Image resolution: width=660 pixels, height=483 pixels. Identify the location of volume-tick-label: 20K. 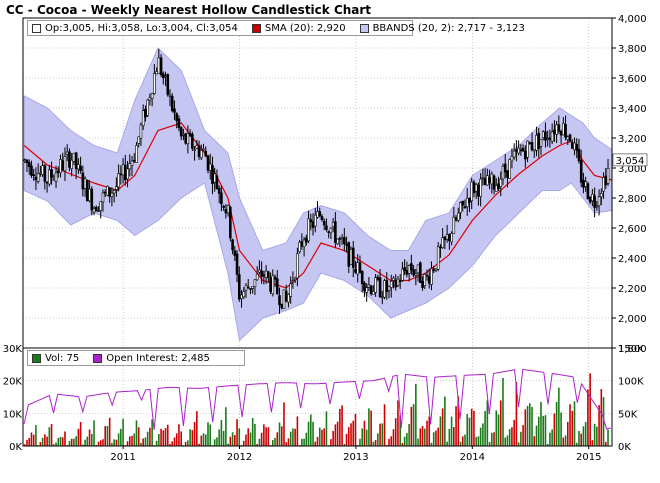
(13, 382).